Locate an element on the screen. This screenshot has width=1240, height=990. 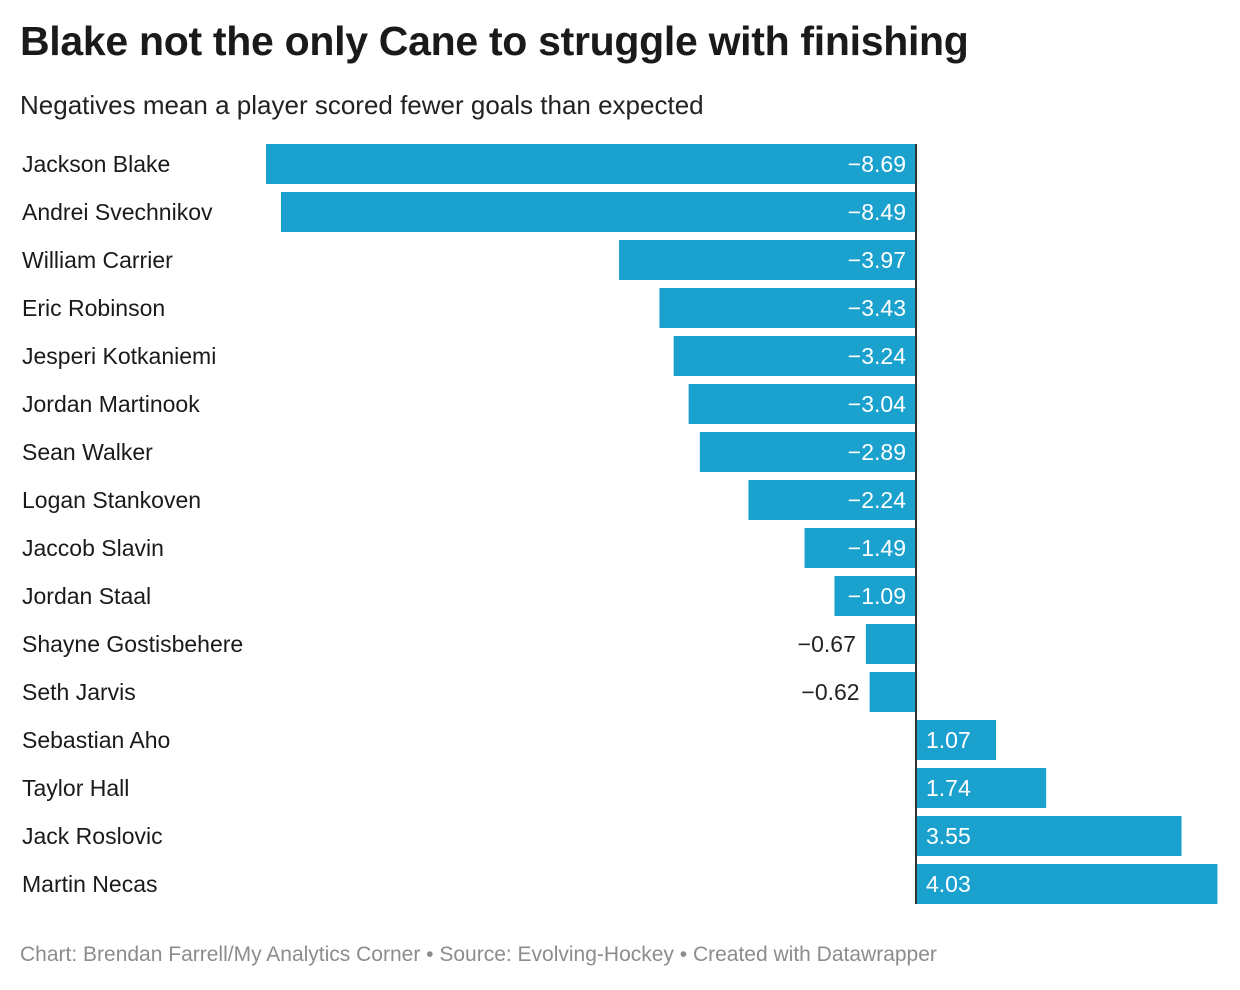
value-label: −2.89 is located at coordinates (877, 452).